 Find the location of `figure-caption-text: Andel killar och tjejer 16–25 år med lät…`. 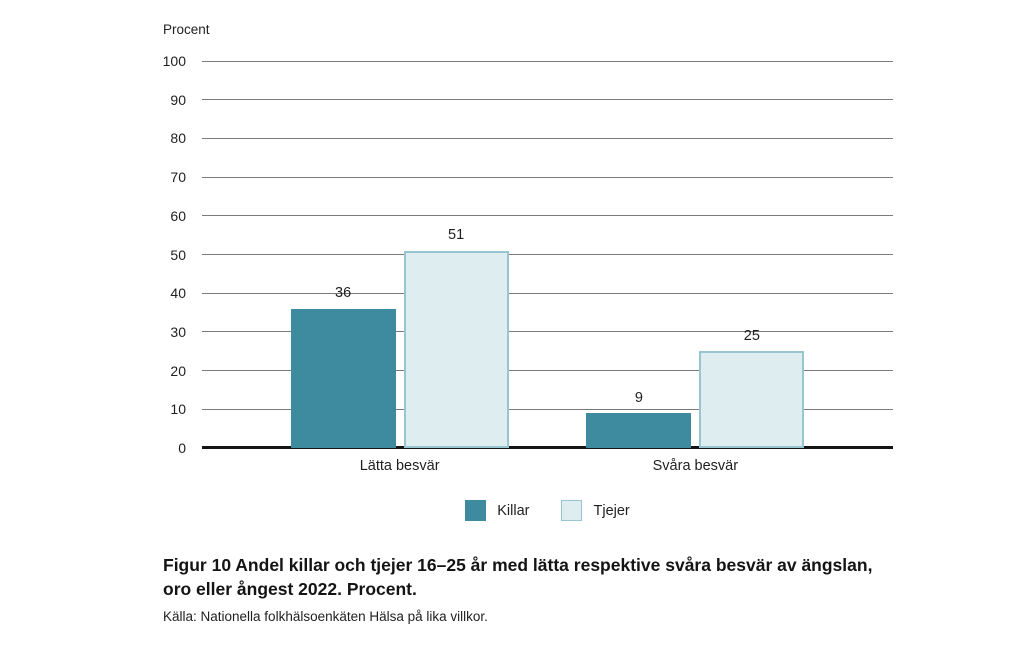

figure-caption-text: Andel killar och tjejer 16–25 år med lät… is located at coordinates (518, 577).